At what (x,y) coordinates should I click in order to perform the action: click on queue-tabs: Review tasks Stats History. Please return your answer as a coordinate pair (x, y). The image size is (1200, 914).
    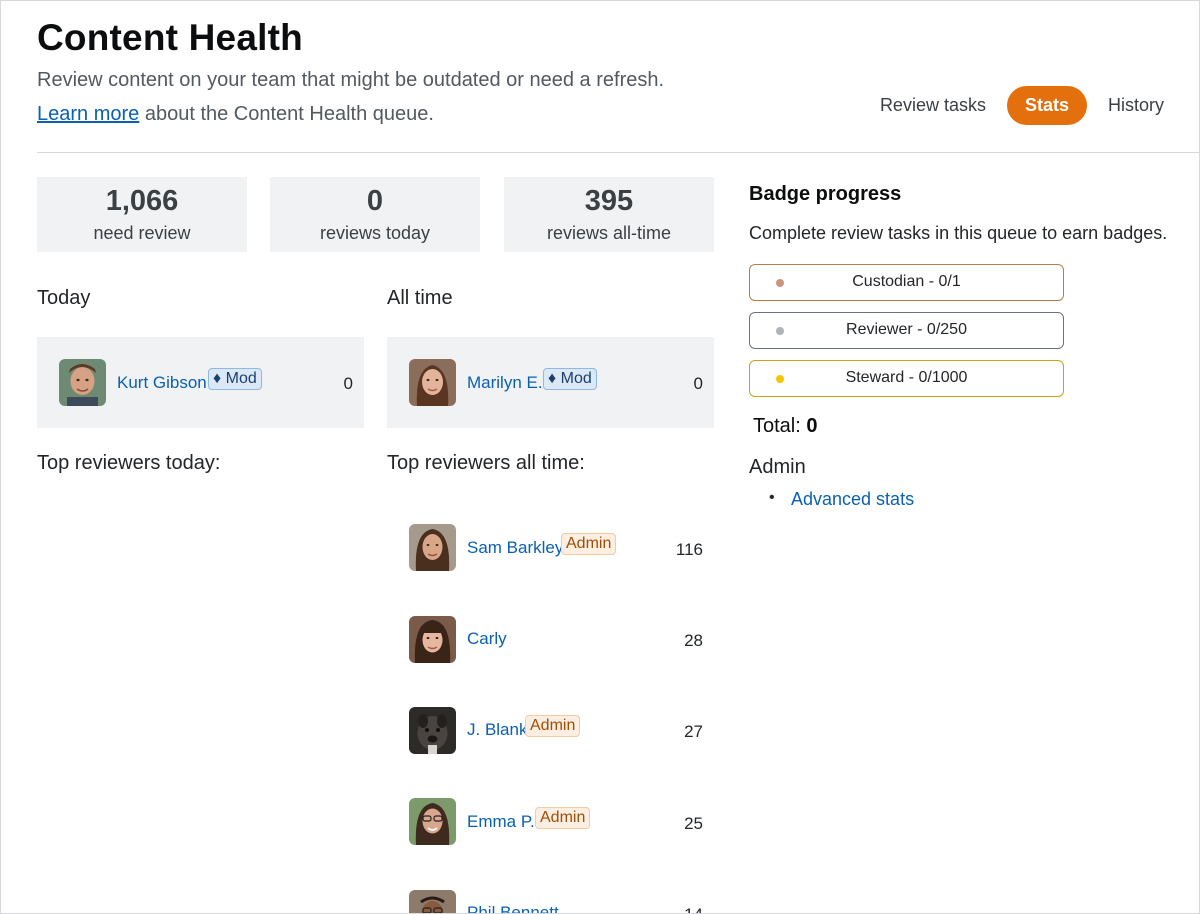
    Looking at the image, I should click on (1022, 105).